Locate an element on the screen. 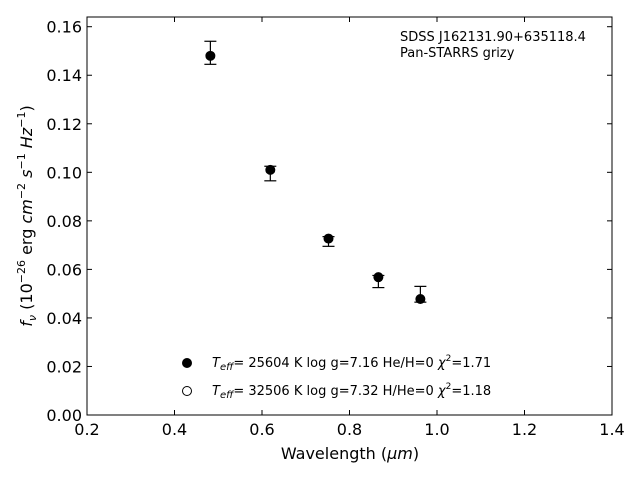  x-axis-label: Wavelength (μm) is located at coordinates (350, 453).